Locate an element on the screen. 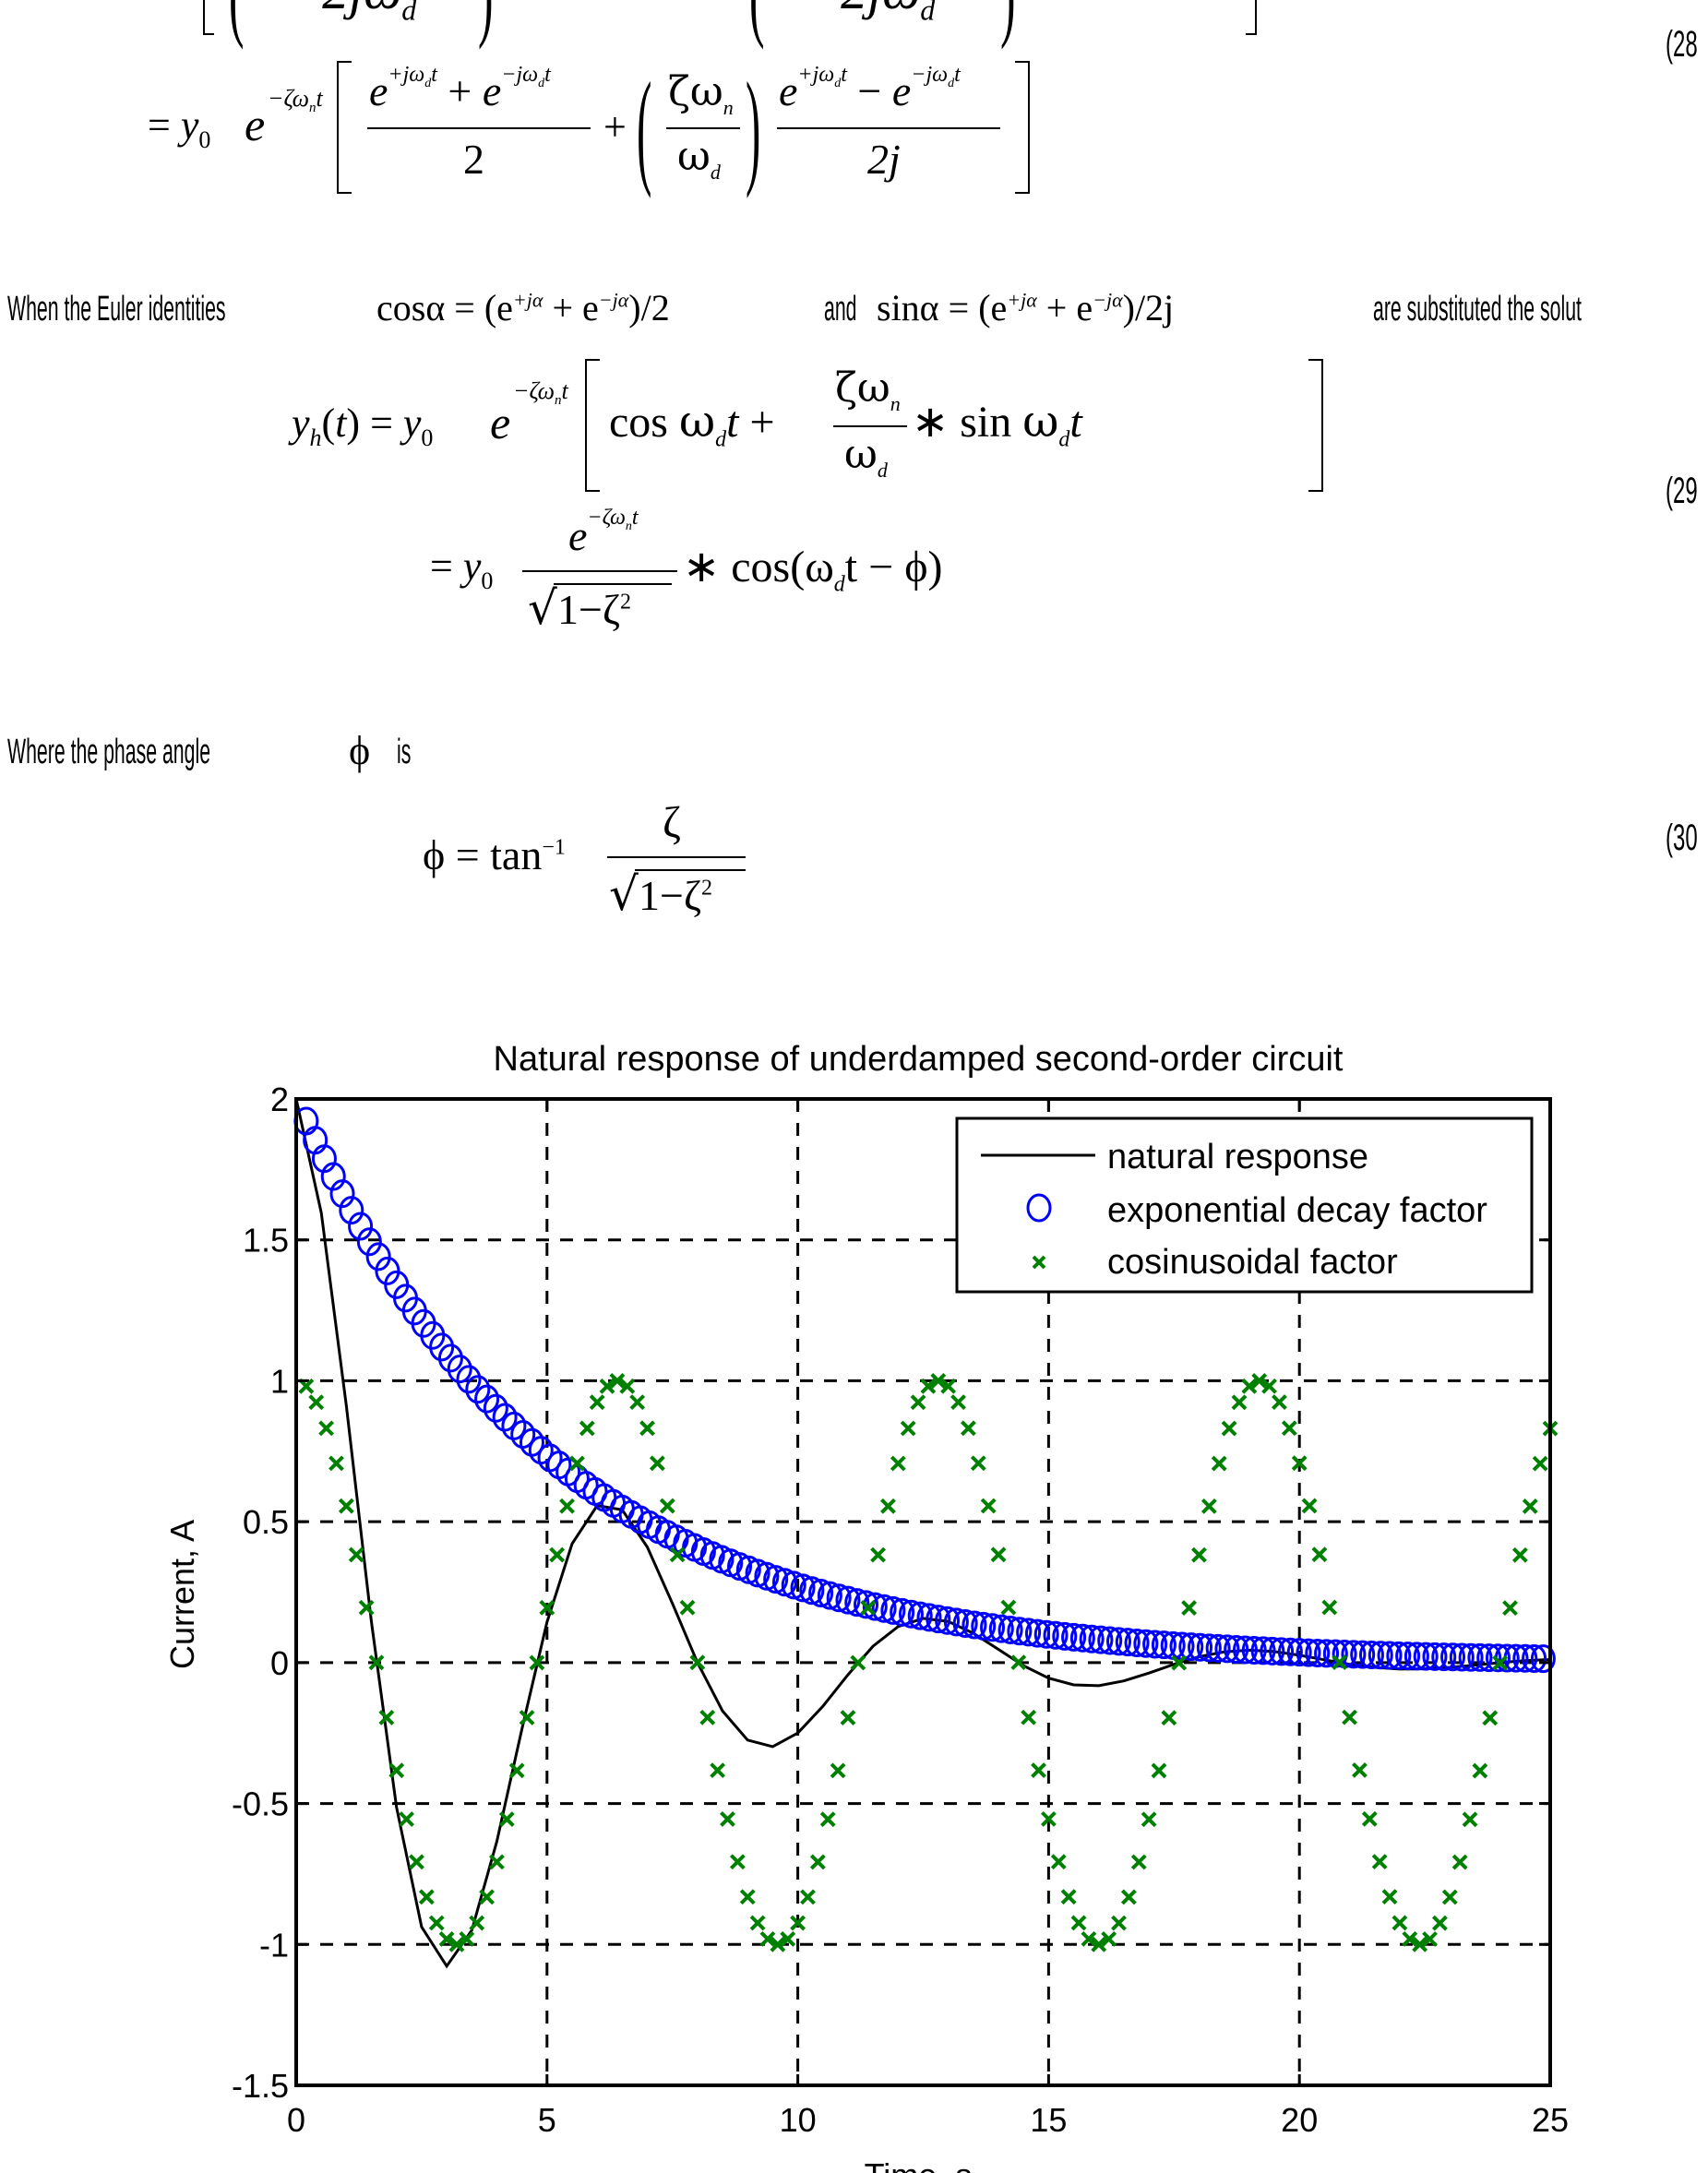 The width and height of the screenshot is (1708, 2173). right-paren-close: ) is located at coordinates (1008, 26).